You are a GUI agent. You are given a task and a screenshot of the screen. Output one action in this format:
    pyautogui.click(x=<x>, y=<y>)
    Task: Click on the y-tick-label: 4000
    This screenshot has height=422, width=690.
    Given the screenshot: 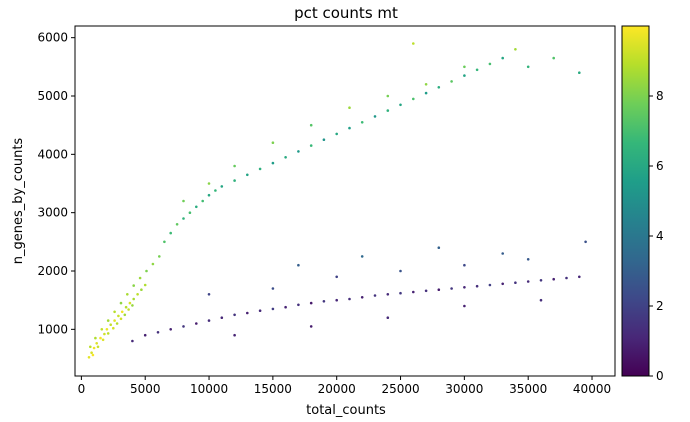 What is the action you would take?
    pyautogui.click(x=52, y=154)
    